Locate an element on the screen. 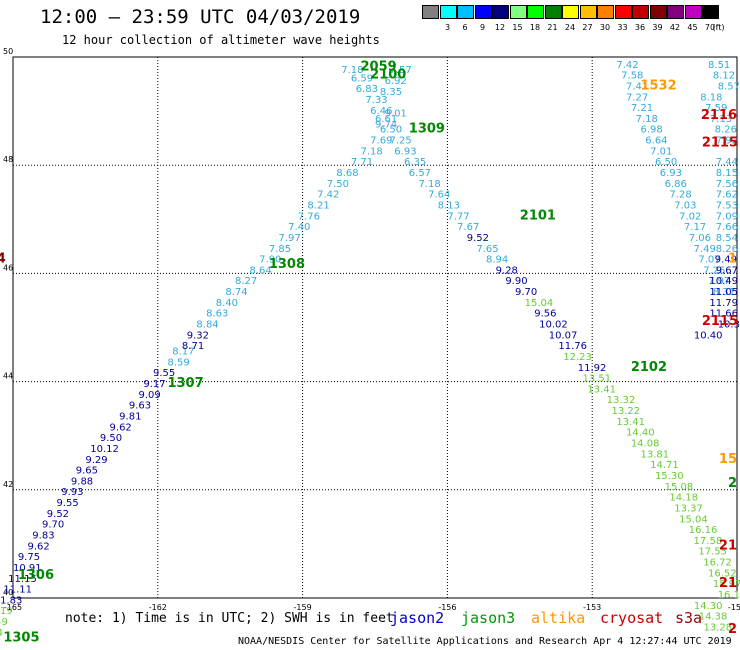 Image resolution: width=740 pixels, height=650 pixels. wave-height-value: 8.40 is located at coordinates (227, 303).